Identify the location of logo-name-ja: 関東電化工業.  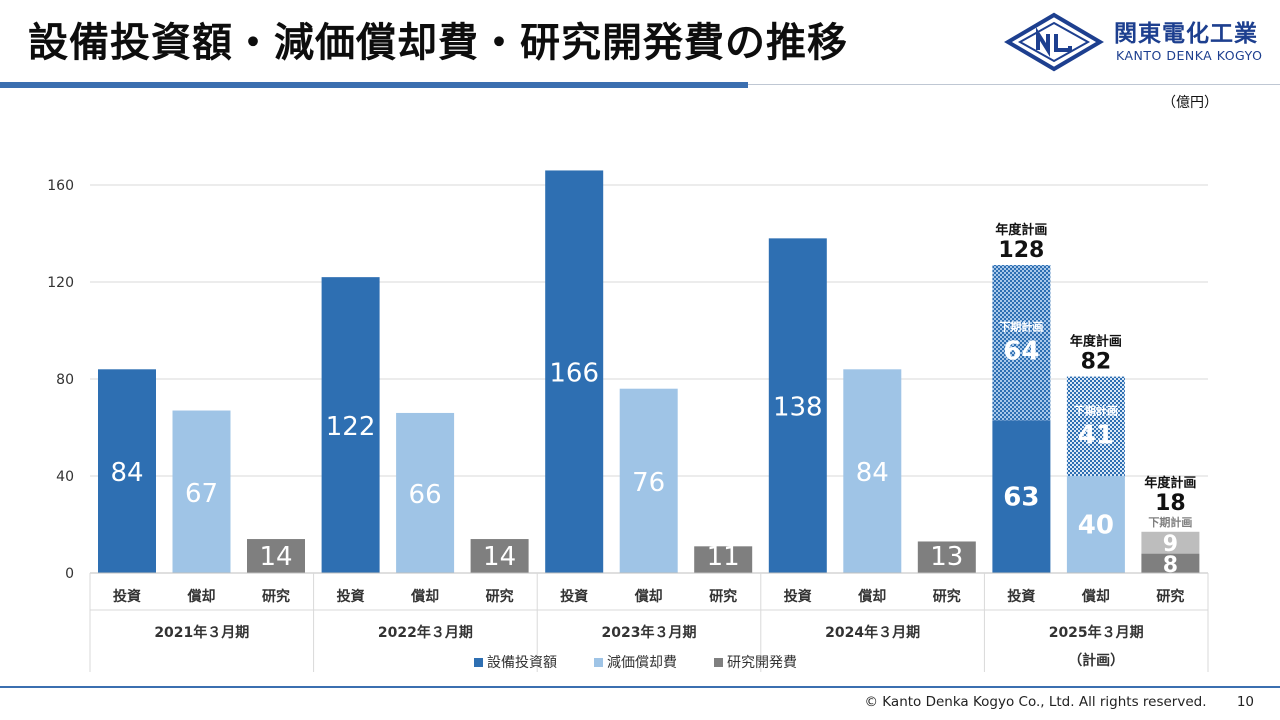
(1186, 34).